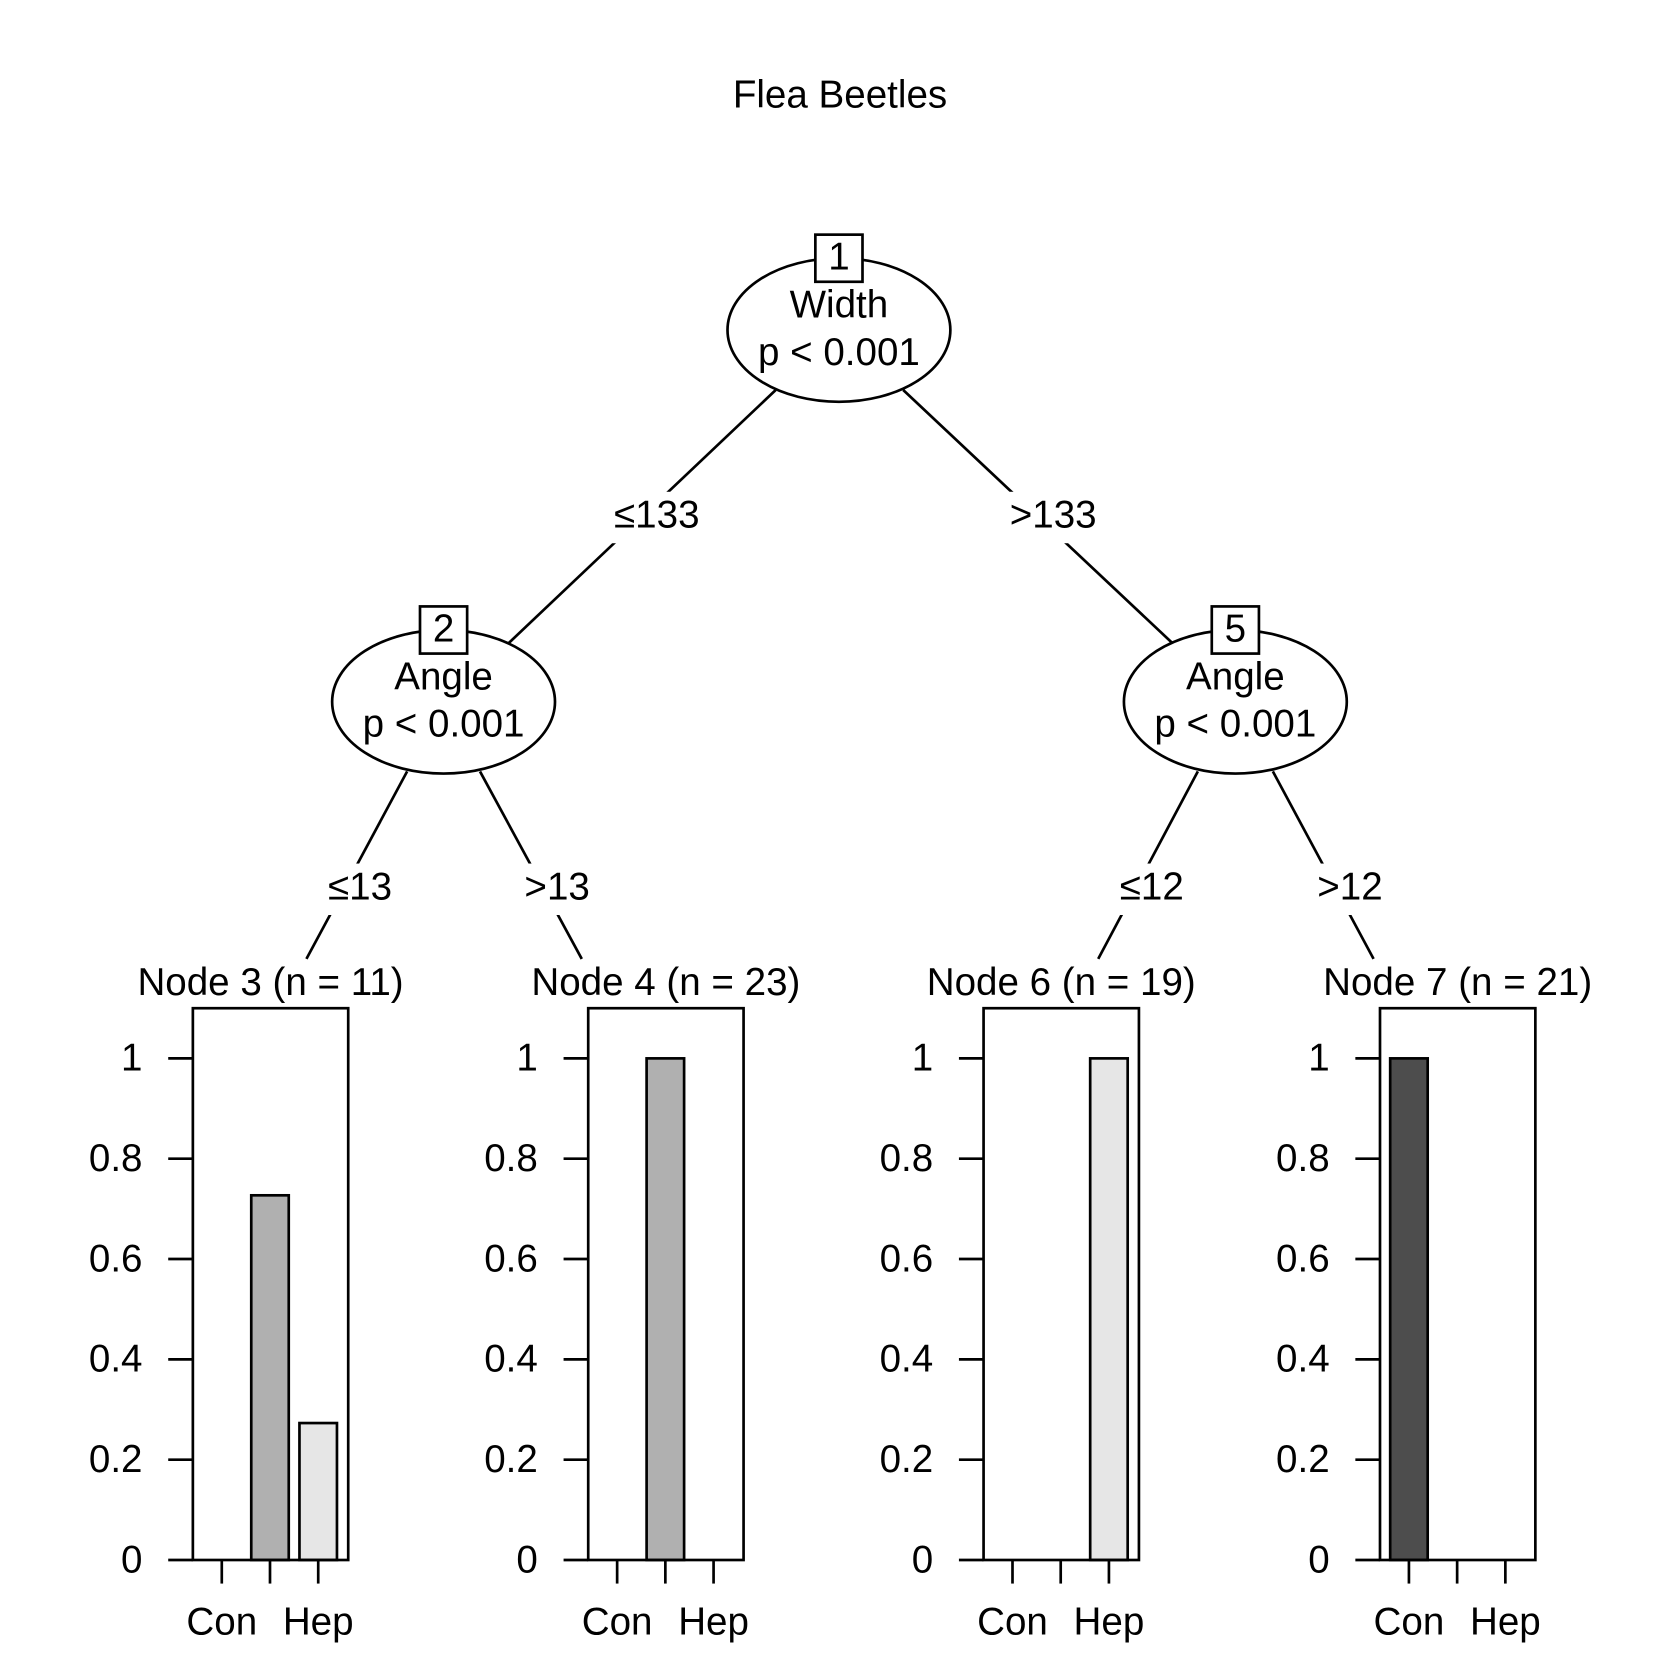 Image resolution: width=1680 pixels, height=1680 pixels. I want to click on edge-label: ≤12, so click(1152, 886).